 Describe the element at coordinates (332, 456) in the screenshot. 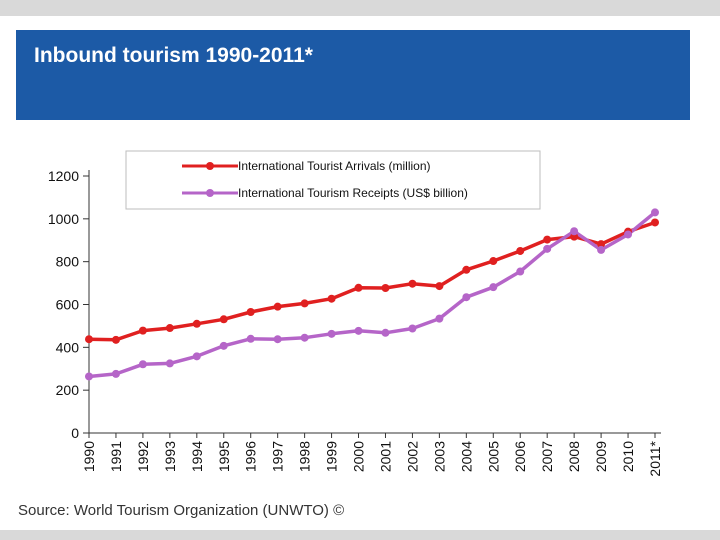

I see `x-tick-label: 1999` at that location.